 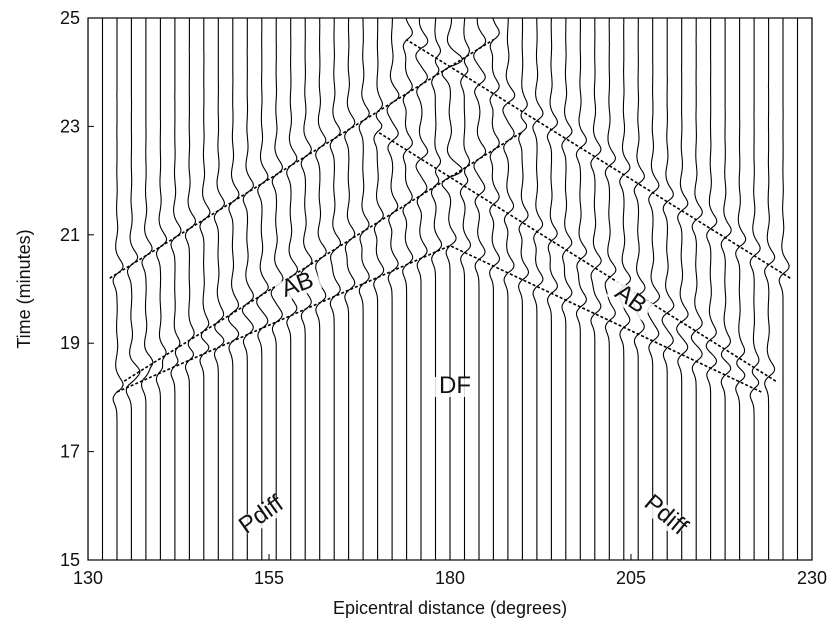 I want to click on x-tick-label: 205, so click(x=631, y=578).